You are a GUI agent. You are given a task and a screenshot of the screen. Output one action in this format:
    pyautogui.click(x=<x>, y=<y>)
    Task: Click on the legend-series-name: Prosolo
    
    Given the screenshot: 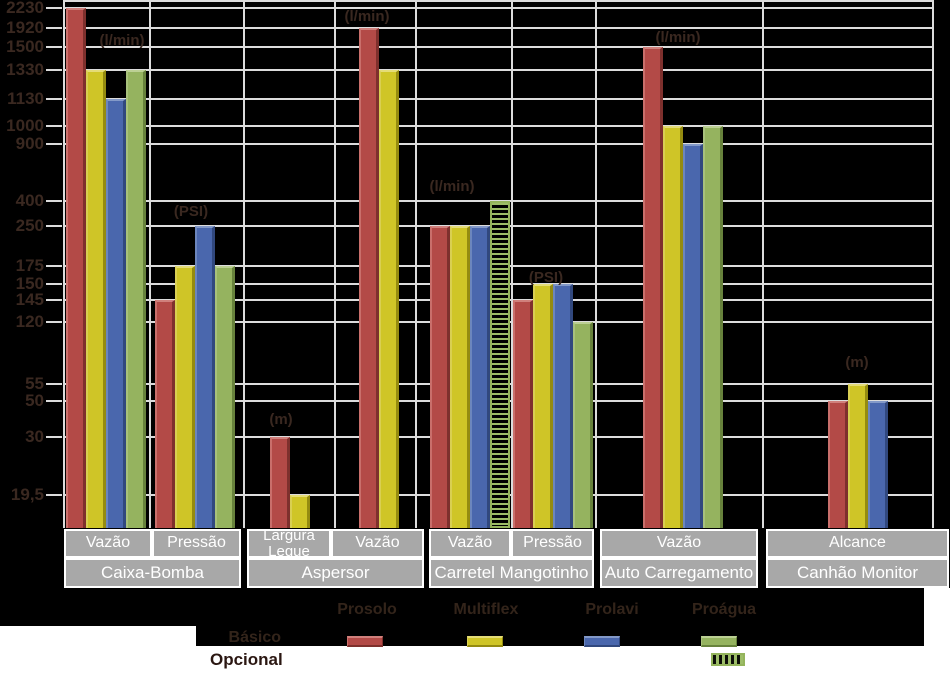 What is the action you would take?
    pyautogui.click(x=367, y=609)
    